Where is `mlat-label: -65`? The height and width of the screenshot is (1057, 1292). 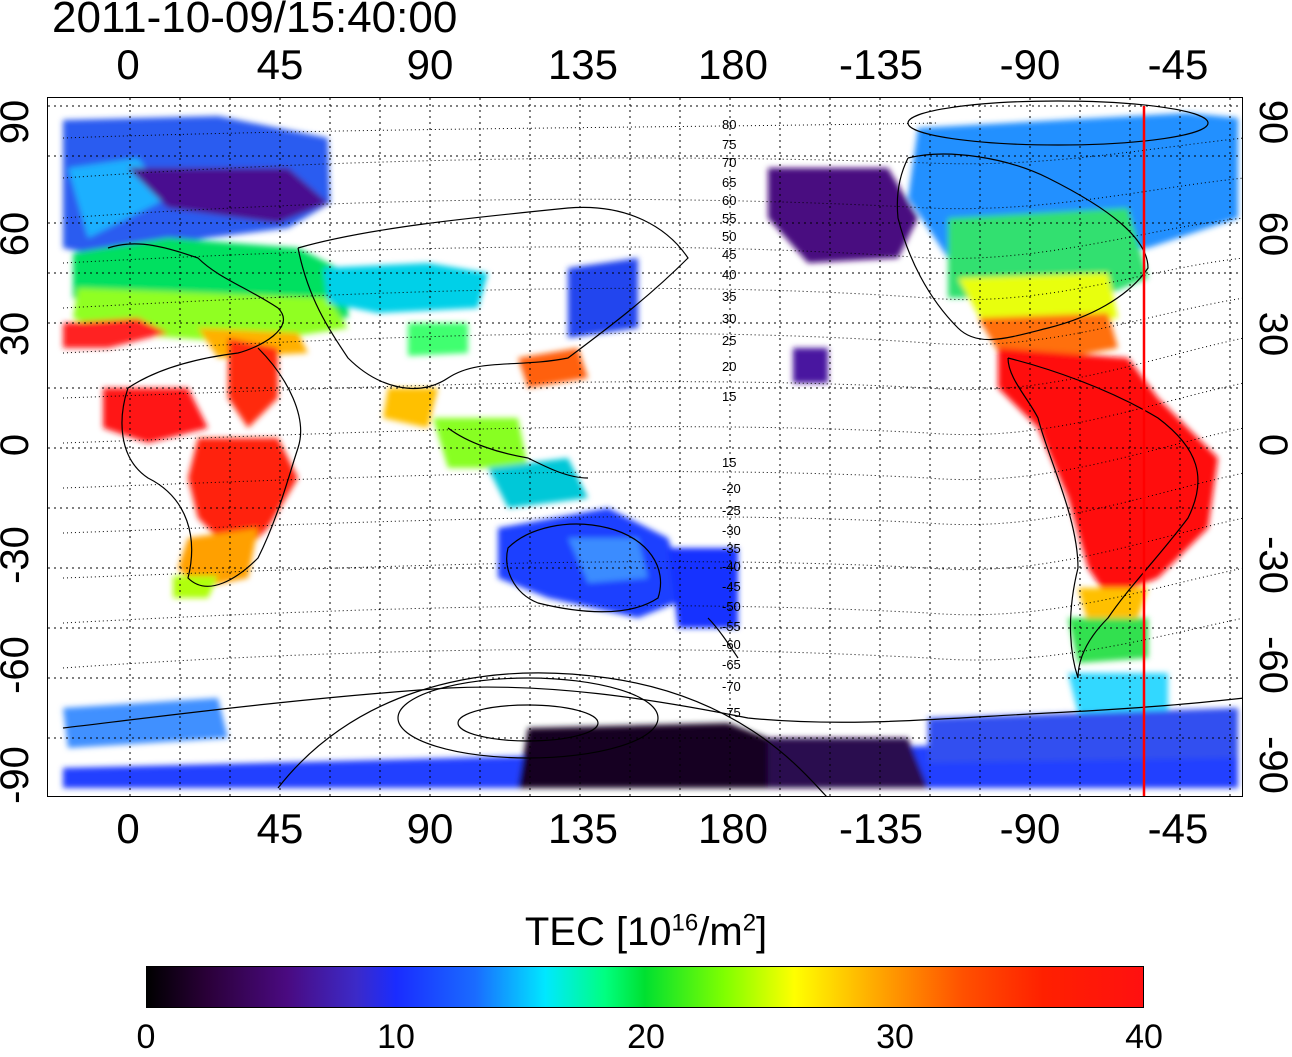 mlat-label: -65 is located at coordinates (731, 664).